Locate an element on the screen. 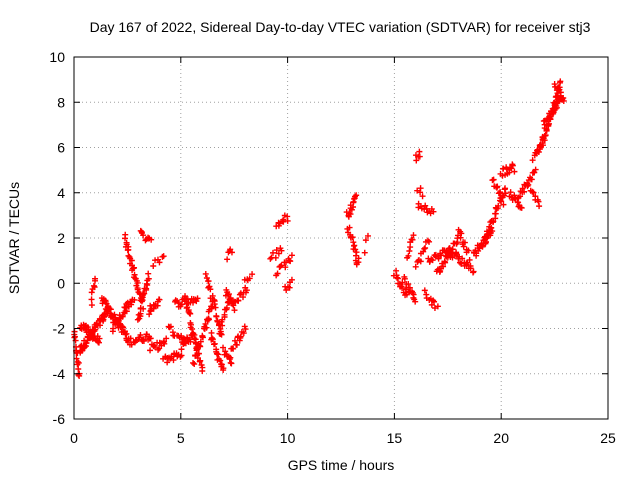 This screenshot has height=480, width=640. x-axis-label: GPS time / hours is located at coordinates (341, 465).